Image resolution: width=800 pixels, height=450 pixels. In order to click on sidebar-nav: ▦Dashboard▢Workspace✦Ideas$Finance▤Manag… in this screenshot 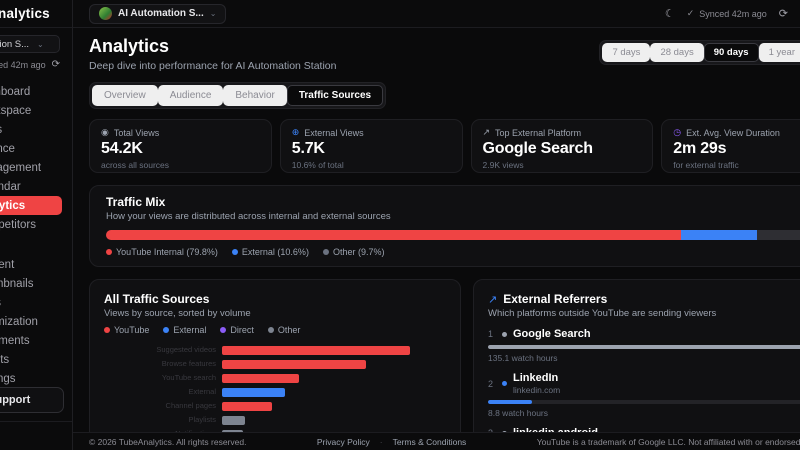, I will do `click(36, 231)`.